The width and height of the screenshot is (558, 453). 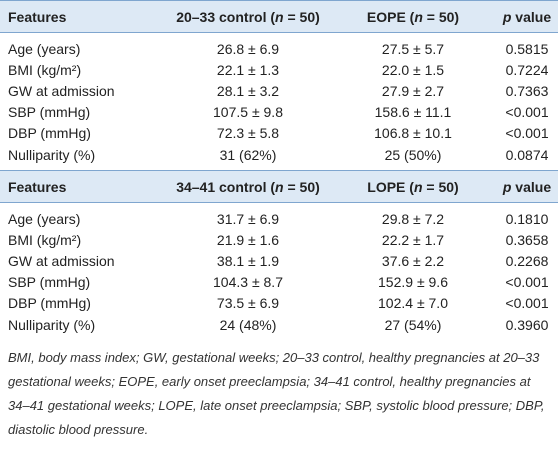 I want to click on table-row: SBP (mmHg) 107.5 ± 9.8 158.6 ± 11.1 <0.001, so click(x=279, y=112).